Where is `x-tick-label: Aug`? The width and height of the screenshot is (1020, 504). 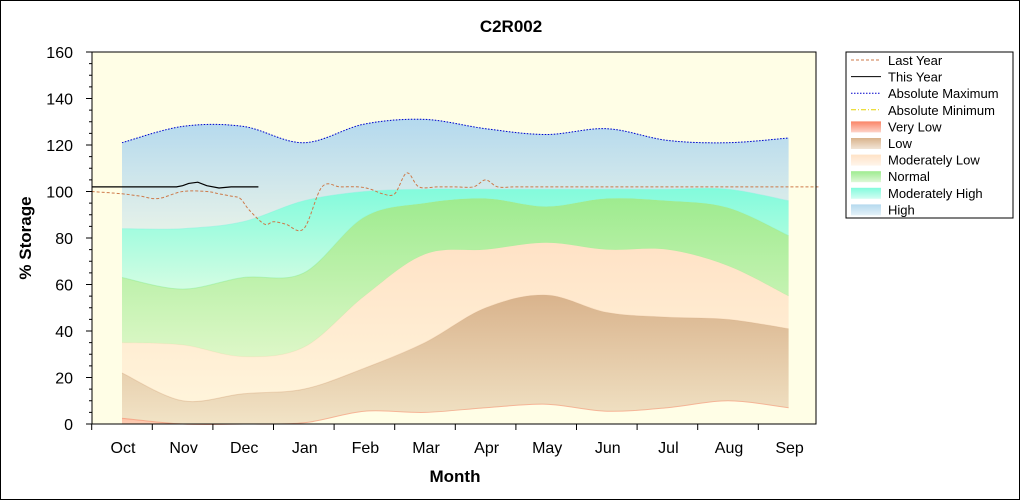
x-tick-label: Aug is located at coordinates (729, 448).